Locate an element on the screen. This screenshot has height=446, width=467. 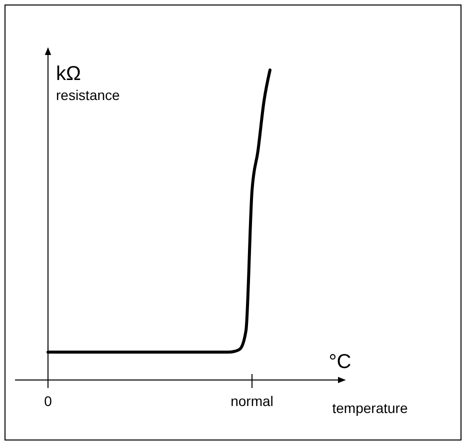
x-tick-label: normal is located at coordinates (252, 401).